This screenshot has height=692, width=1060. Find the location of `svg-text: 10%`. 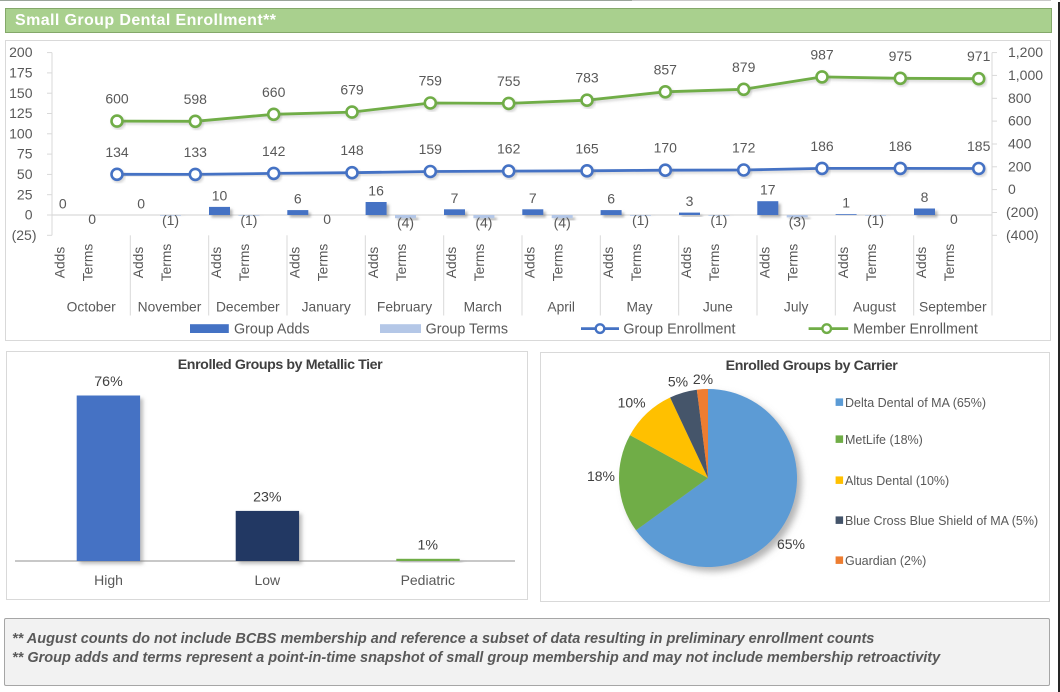

svg-text: 10% is located at coordinates (632, 402).